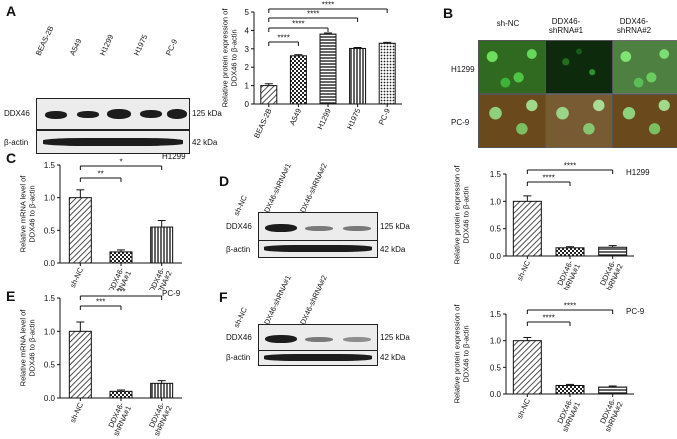 The image size is (677, 439). What do you see at coordinates (508, 23) in the screenshot?
I see `micrograph-col-label: sh-NC` at bounding box center [508, 23].